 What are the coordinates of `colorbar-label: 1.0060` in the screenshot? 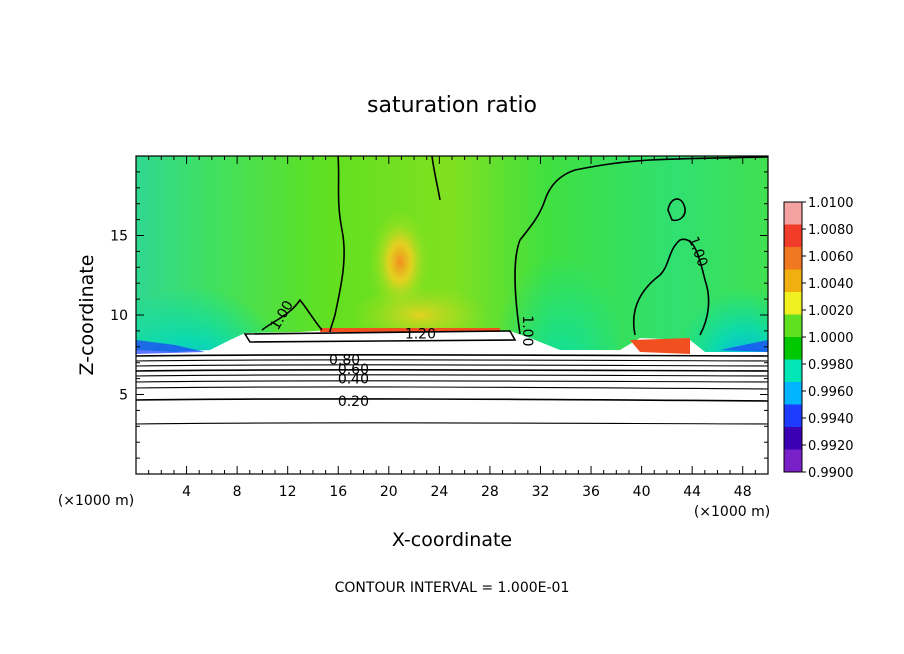 It's located at (831, 257).